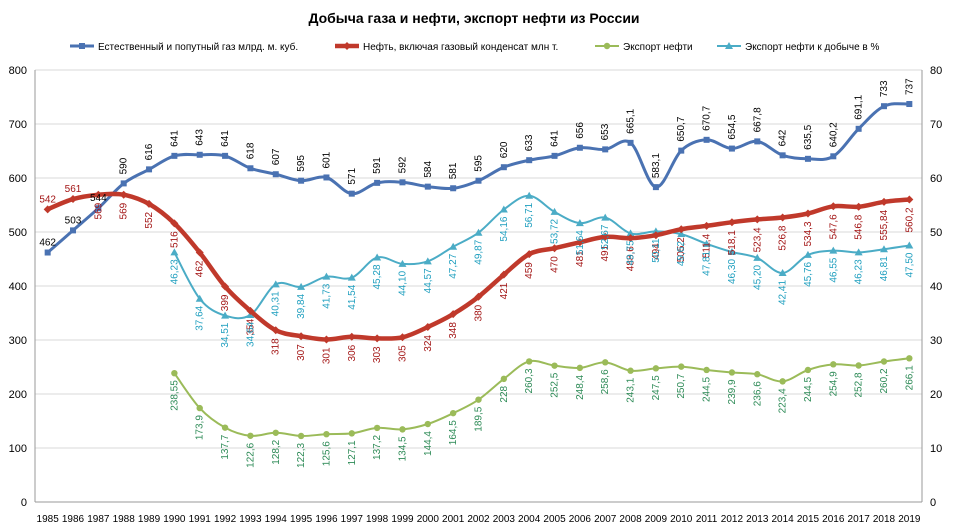 Image resolution: width=954 pixels, height=531 pixels. I want to click on data-label: 244,5, so click(707, 389).